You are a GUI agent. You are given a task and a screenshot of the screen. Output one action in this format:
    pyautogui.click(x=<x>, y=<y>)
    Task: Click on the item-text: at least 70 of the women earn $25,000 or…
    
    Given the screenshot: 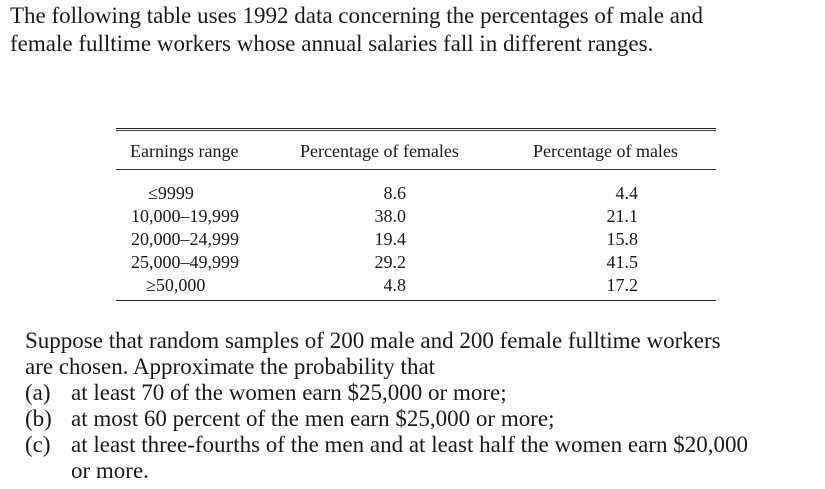 What is the action you would take?
    pyautogui.click(x=289, y=392)
    